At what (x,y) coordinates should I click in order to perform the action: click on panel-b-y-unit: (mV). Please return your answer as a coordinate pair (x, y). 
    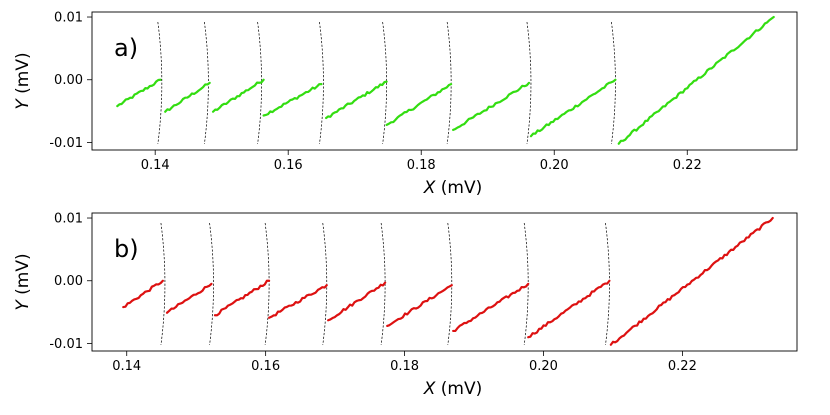
    Looking at the image, I should click on (23, 276).